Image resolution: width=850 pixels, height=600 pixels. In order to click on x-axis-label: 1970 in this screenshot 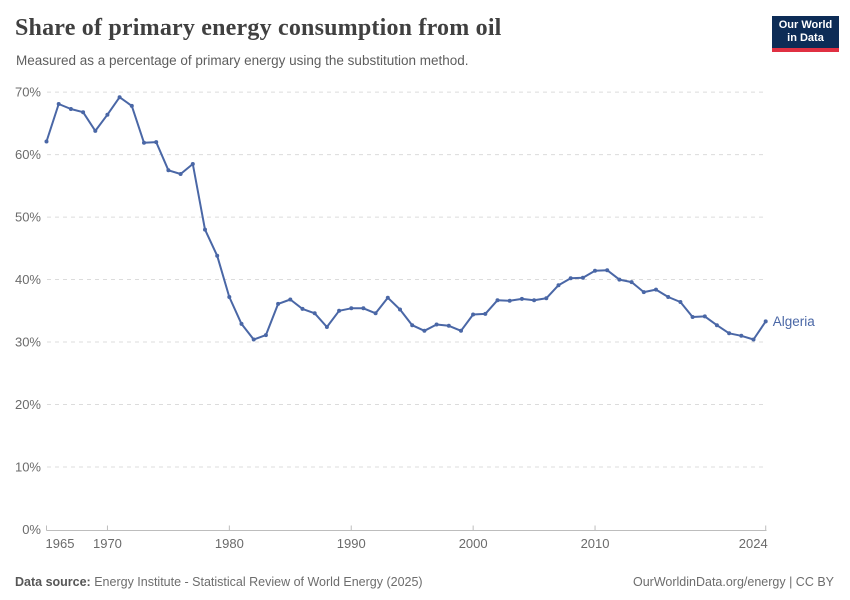, I will do `click(107, 543)`.